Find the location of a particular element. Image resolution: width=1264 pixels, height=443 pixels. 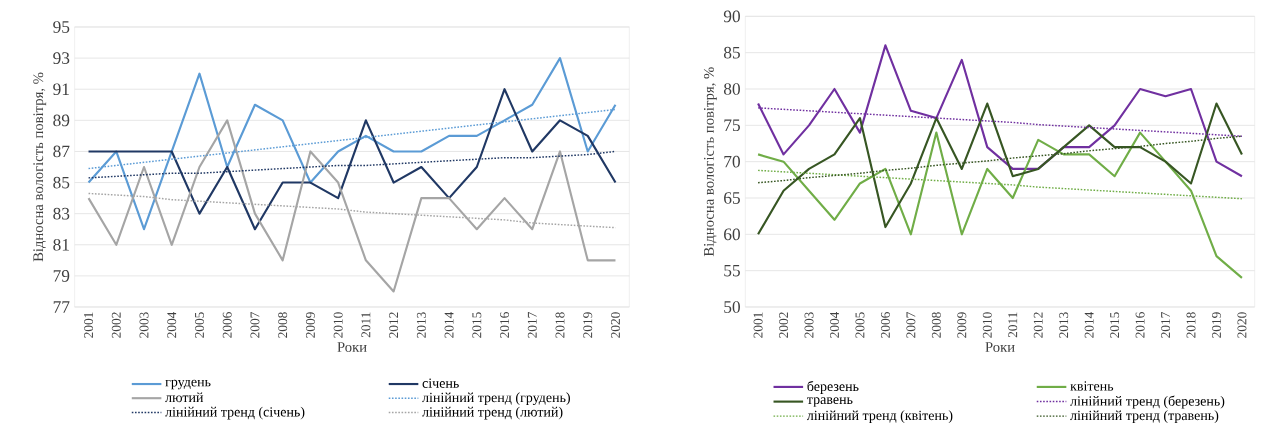

legend-label: лінійний тренд (лютий) is located at coordinates (492, 413).